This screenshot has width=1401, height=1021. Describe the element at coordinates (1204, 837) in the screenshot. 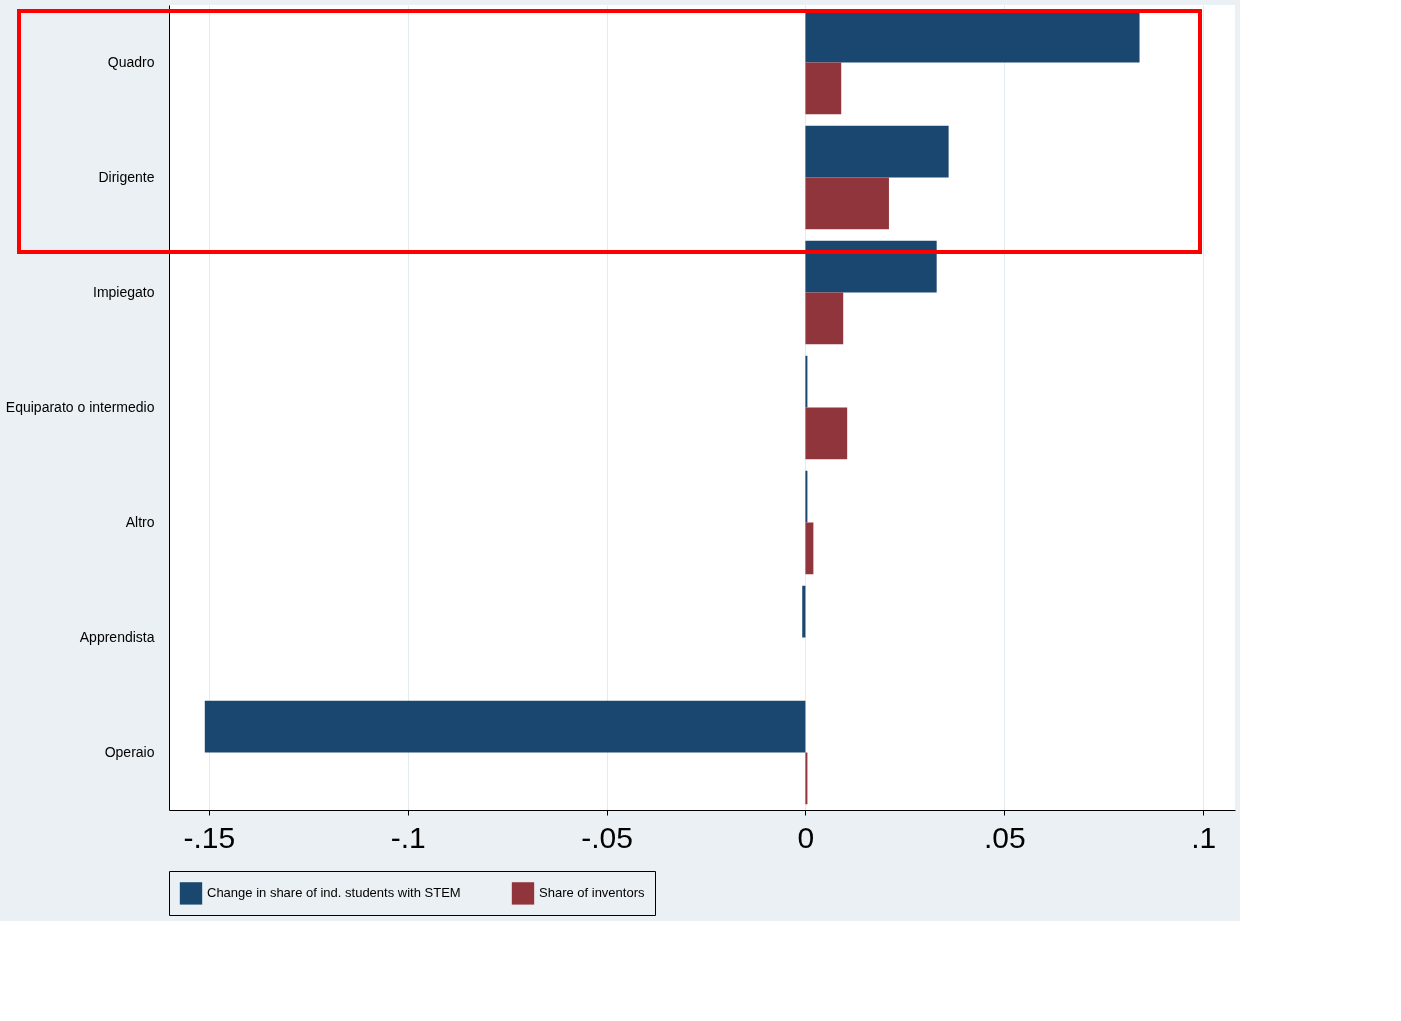

I see `x-tick-label: .1` at that location.